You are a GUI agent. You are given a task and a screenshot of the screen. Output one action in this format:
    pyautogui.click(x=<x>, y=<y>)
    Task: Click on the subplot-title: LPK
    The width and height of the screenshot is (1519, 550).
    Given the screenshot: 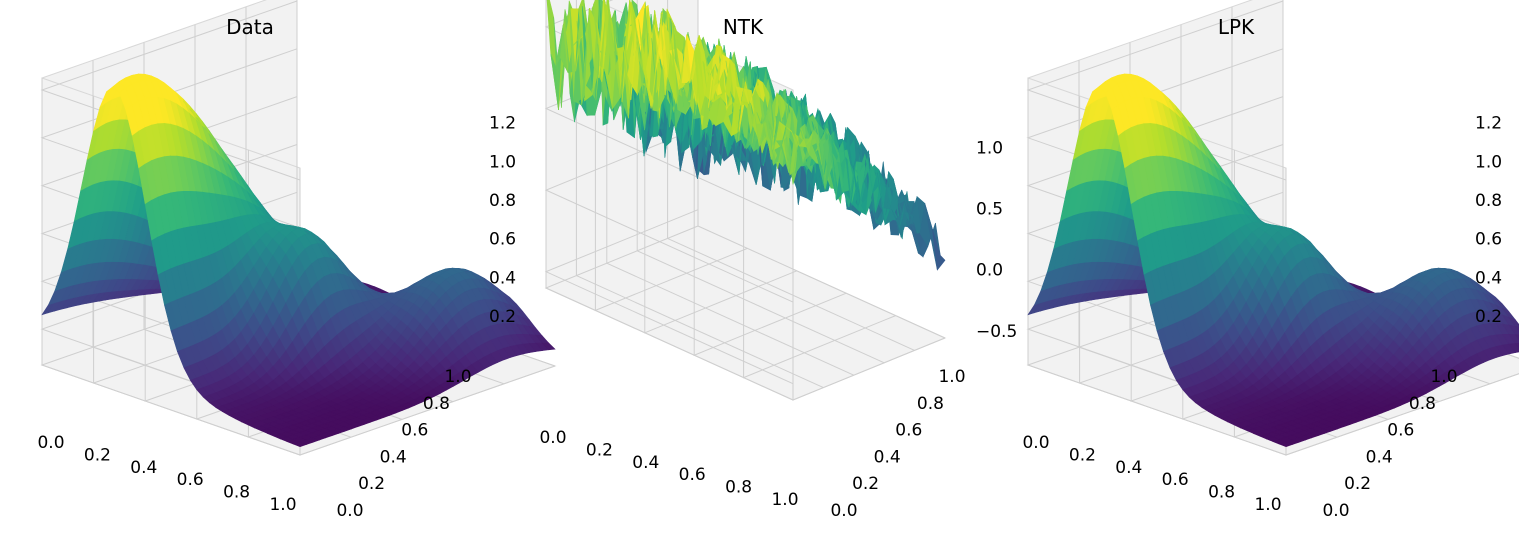 What is the action you would take?
    pyautogui.click(x=1236, y=27)
    